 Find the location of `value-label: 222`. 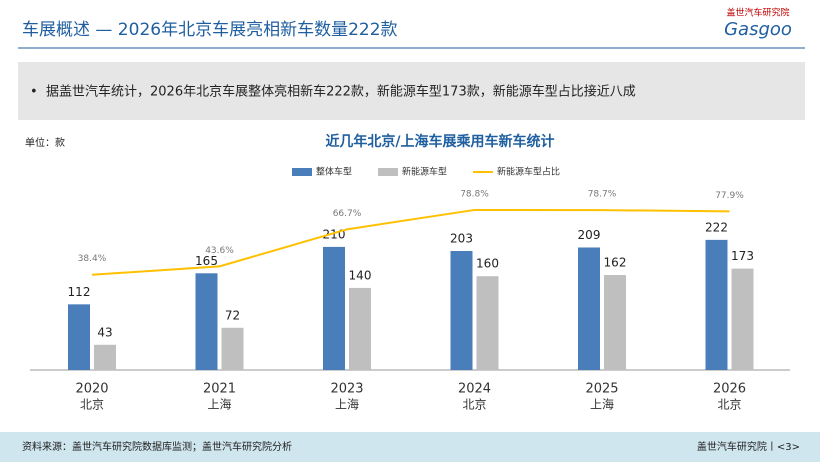

value-label: 222 is located at coordinates (716, 227).